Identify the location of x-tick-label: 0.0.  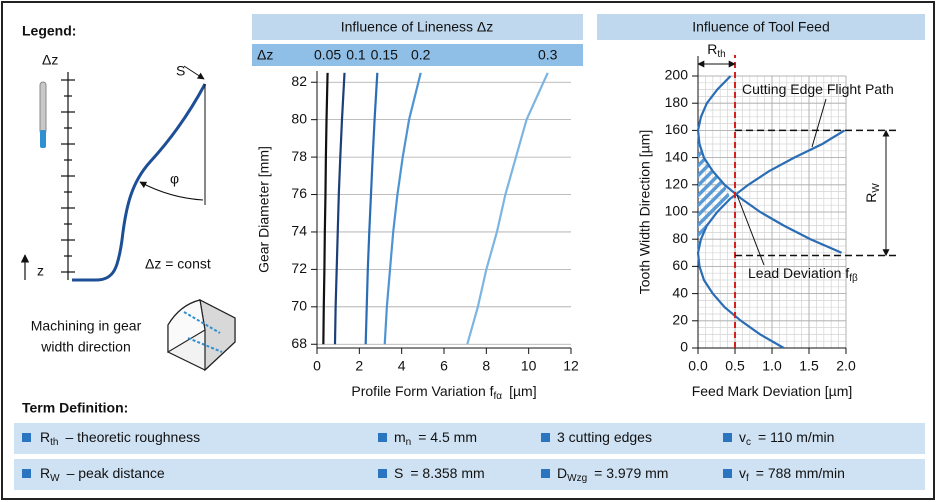
(698, 366).